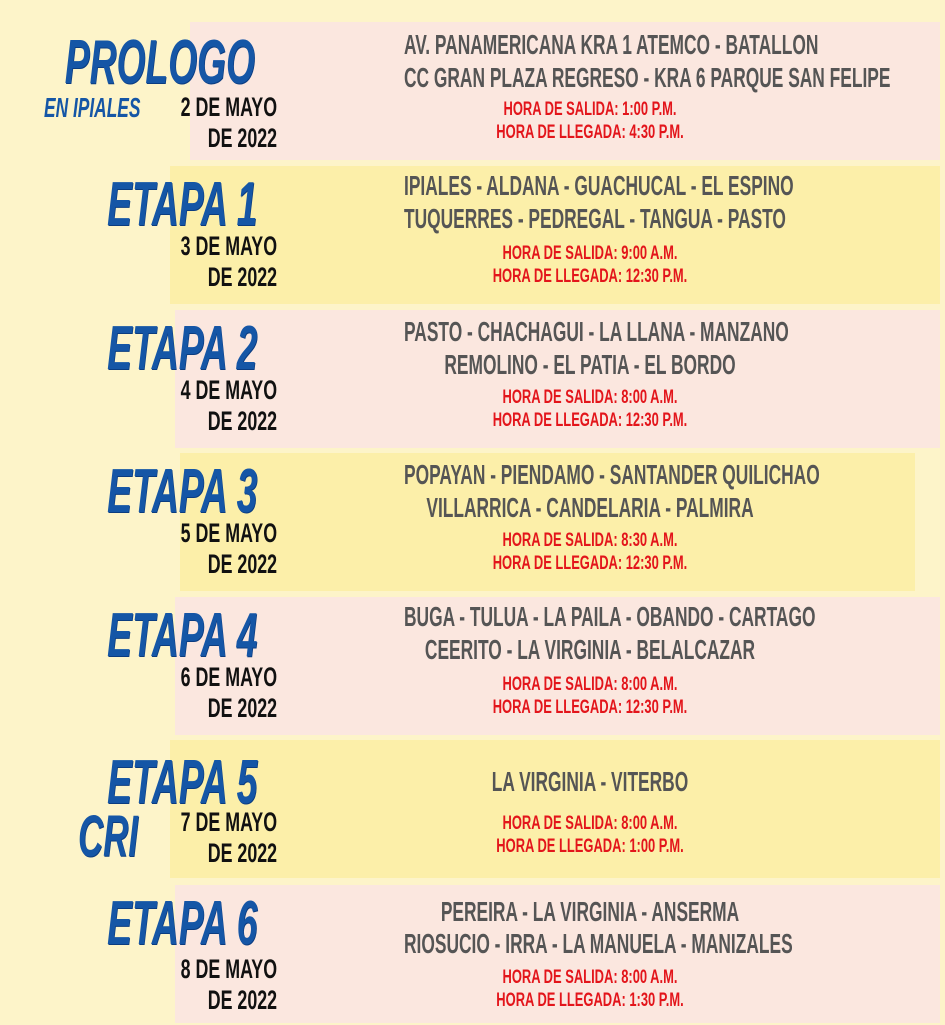  Describe the element at coordinates (590, 132) in the screenshot. I see `arrival-time: HORA DE LLEGADA: 4:30 P.M.` at that location.